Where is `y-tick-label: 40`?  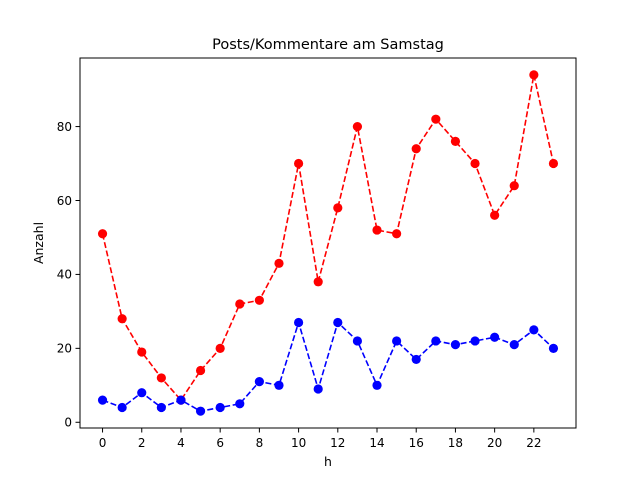 y-tick-label: 40 is located at coordinates (64, 275).